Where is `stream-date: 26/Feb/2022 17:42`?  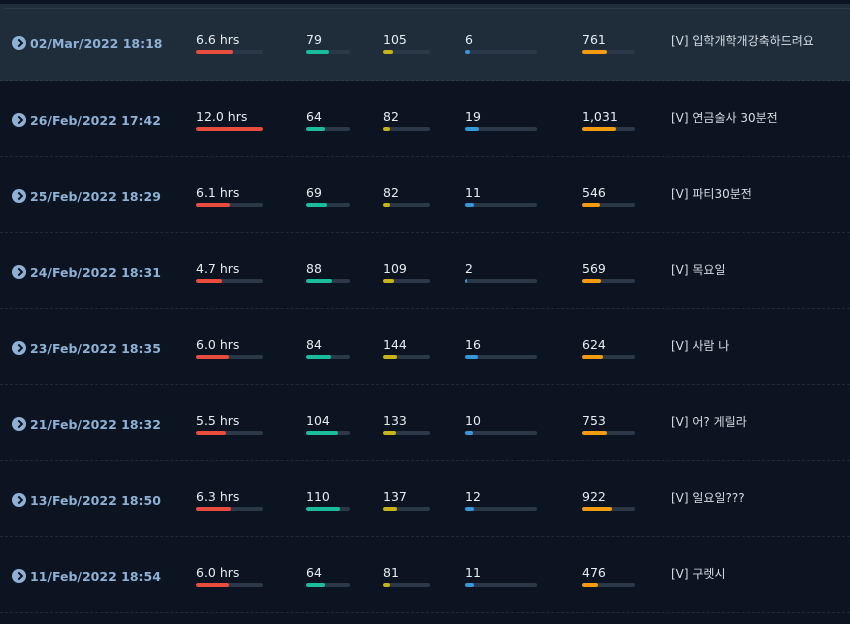
stream-date: 26/Feb/2022 17:42 is located at coordinates (95, 120).